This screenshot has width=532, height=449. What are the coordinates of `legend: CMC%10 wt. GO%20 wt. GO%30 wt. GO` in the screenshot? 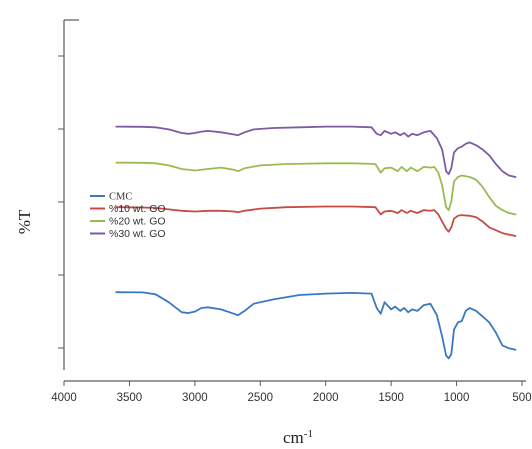 It's located at (128, 216).